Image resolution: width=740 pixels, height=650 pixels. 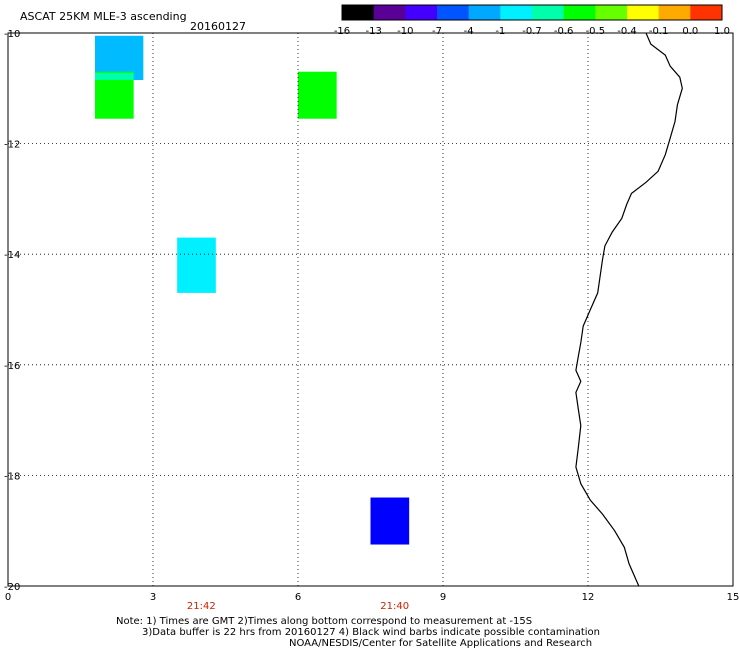 What do you see at coordinates (500, 31) in the screenshot?
I see `colorbar-label: -1` at bounding box center [500, 31].